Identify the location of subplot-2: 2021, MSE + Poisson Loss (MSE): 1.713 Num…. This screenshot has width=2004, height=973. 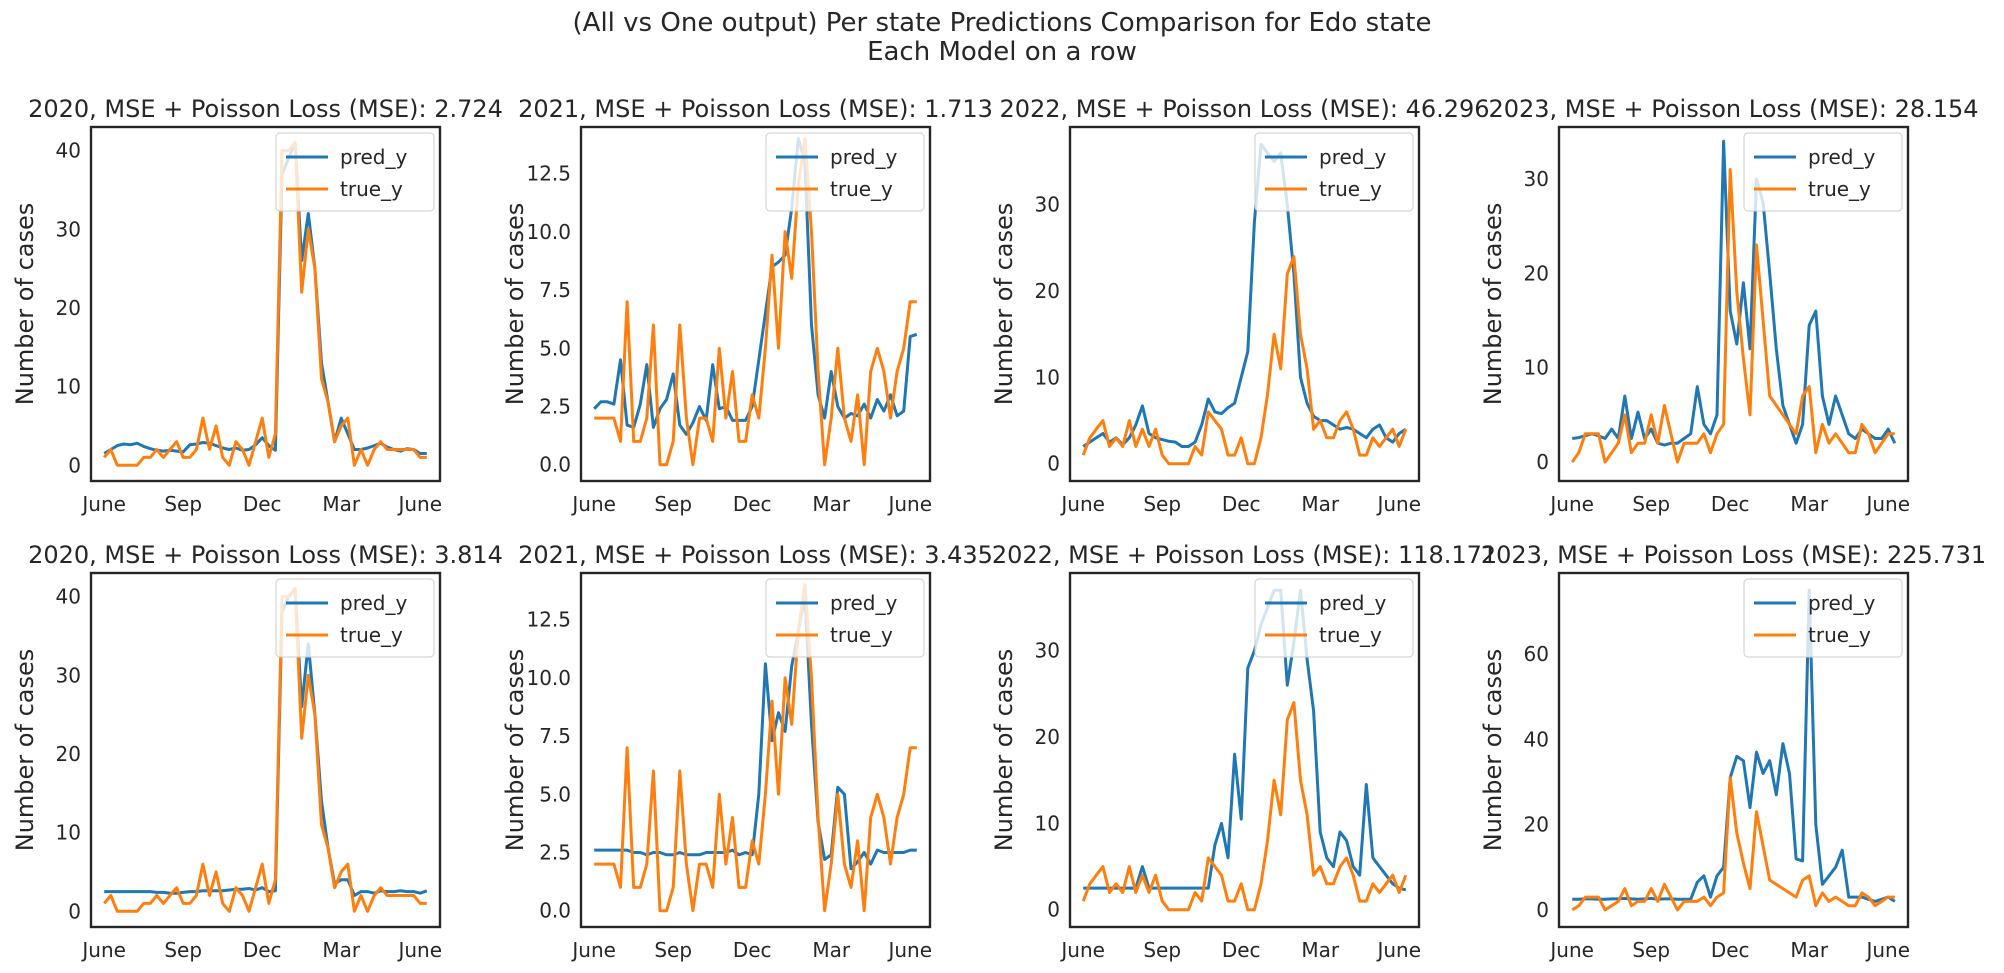
(747, 305).